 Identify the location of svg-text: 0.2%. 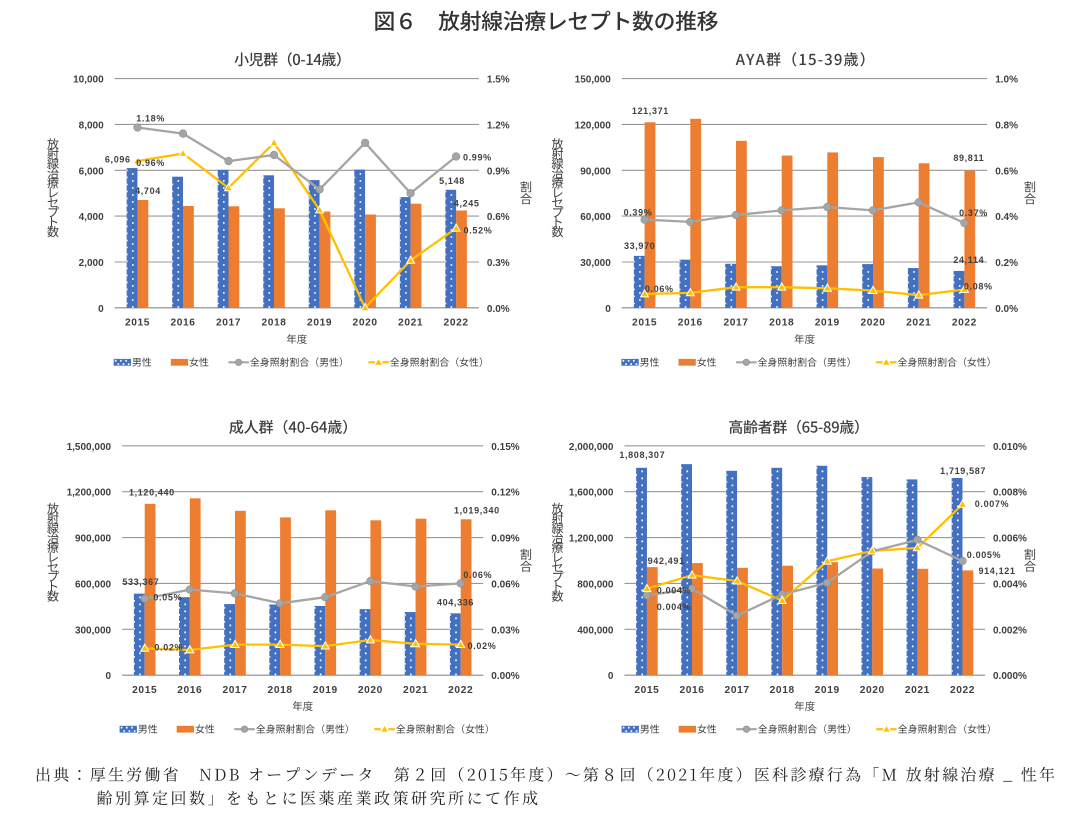
(1006, 263).